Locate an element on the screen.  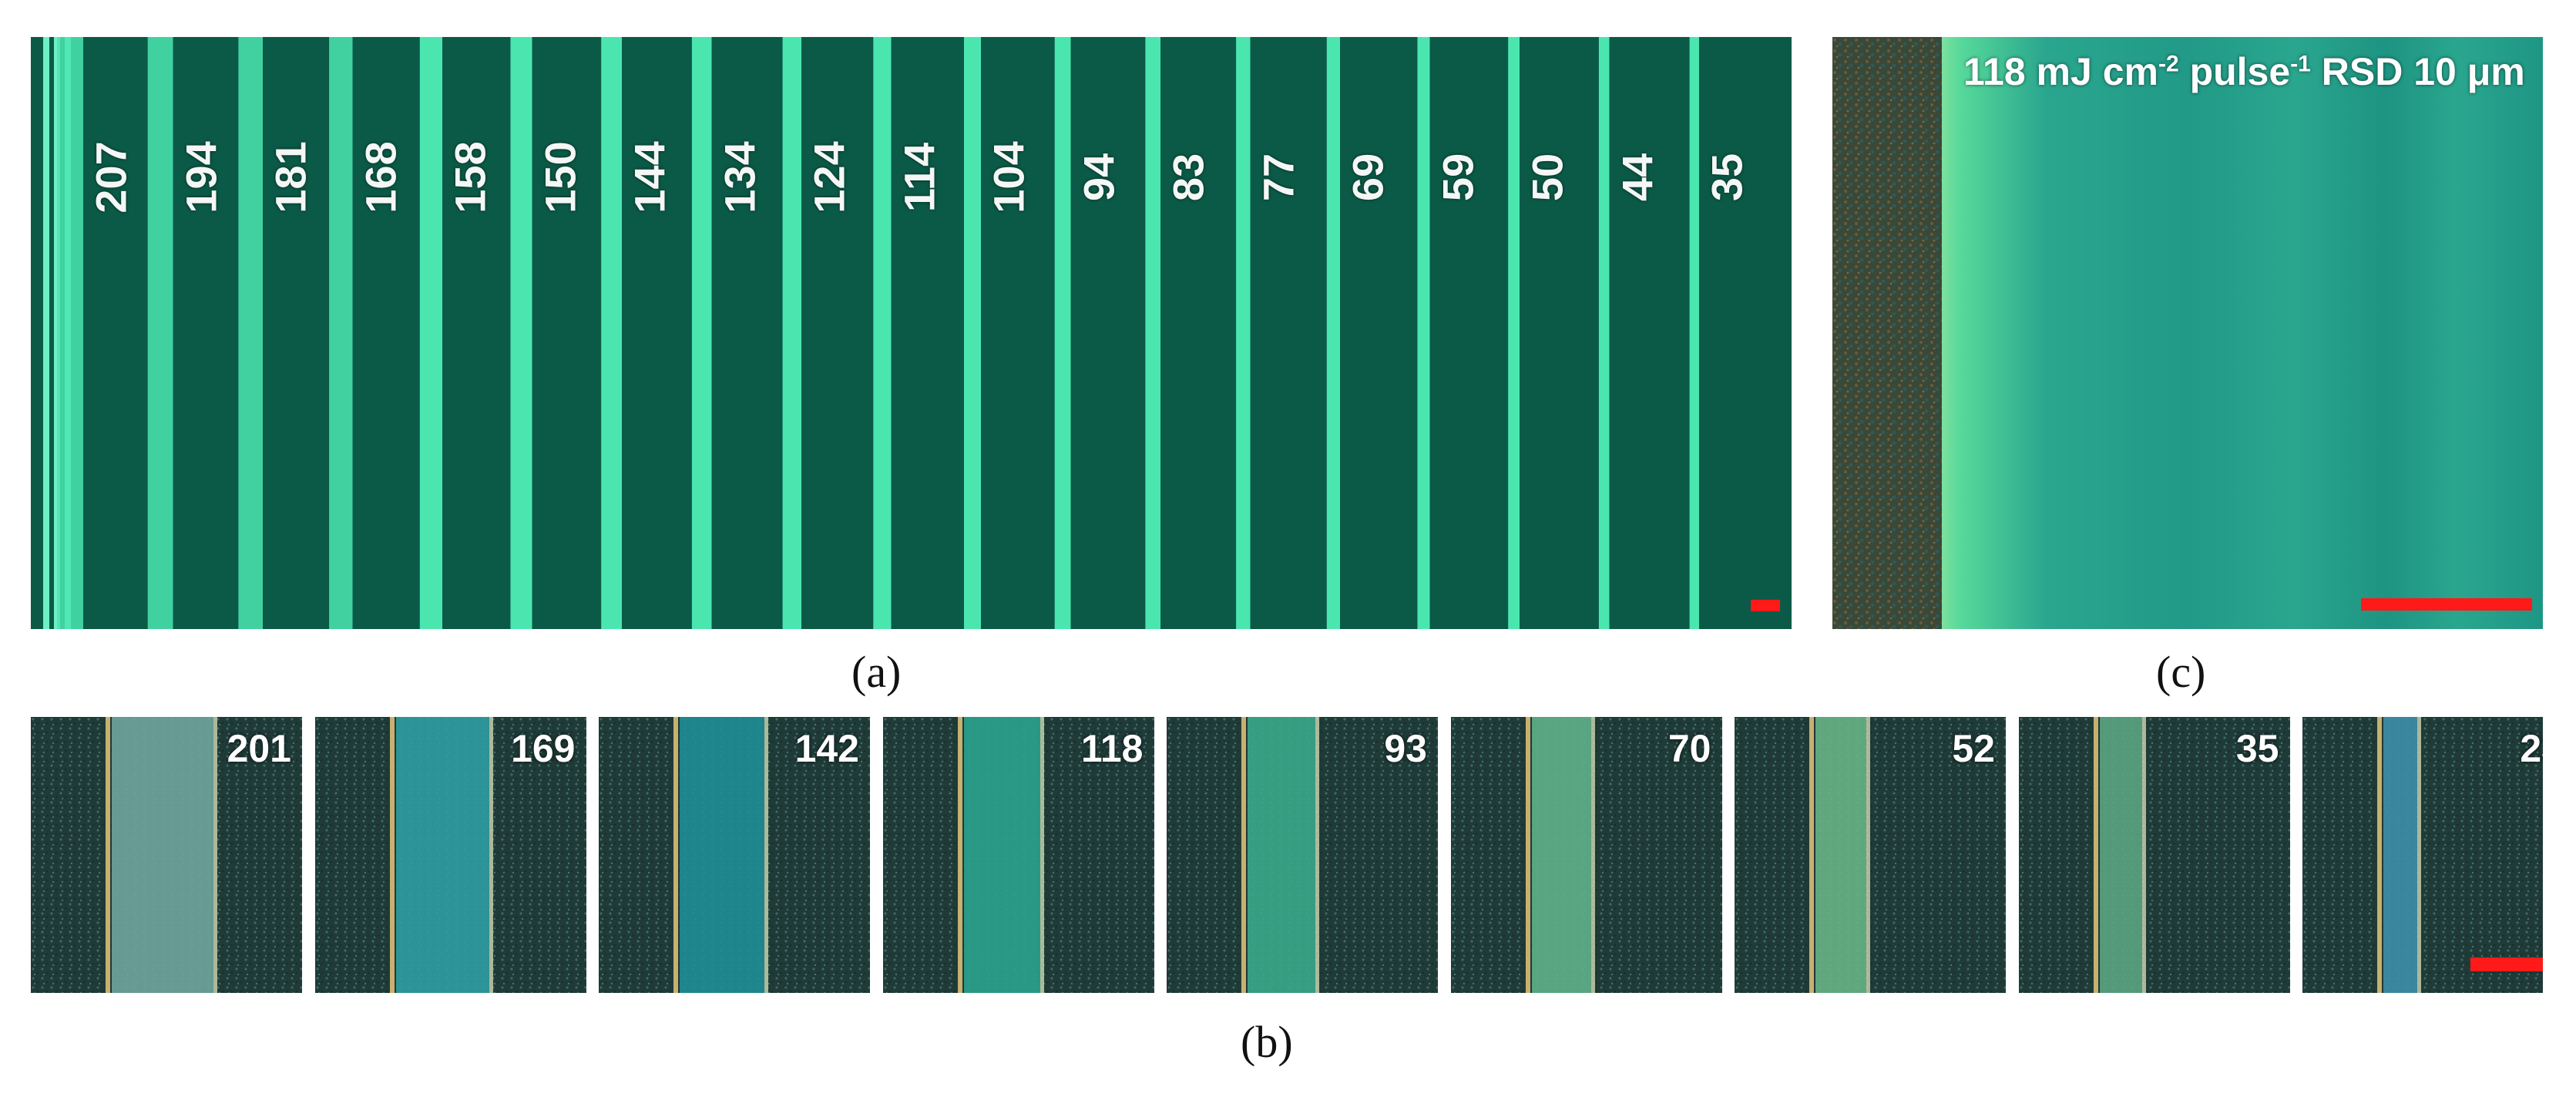
panel-a-label: 150 is located at coordinates (560, 177).